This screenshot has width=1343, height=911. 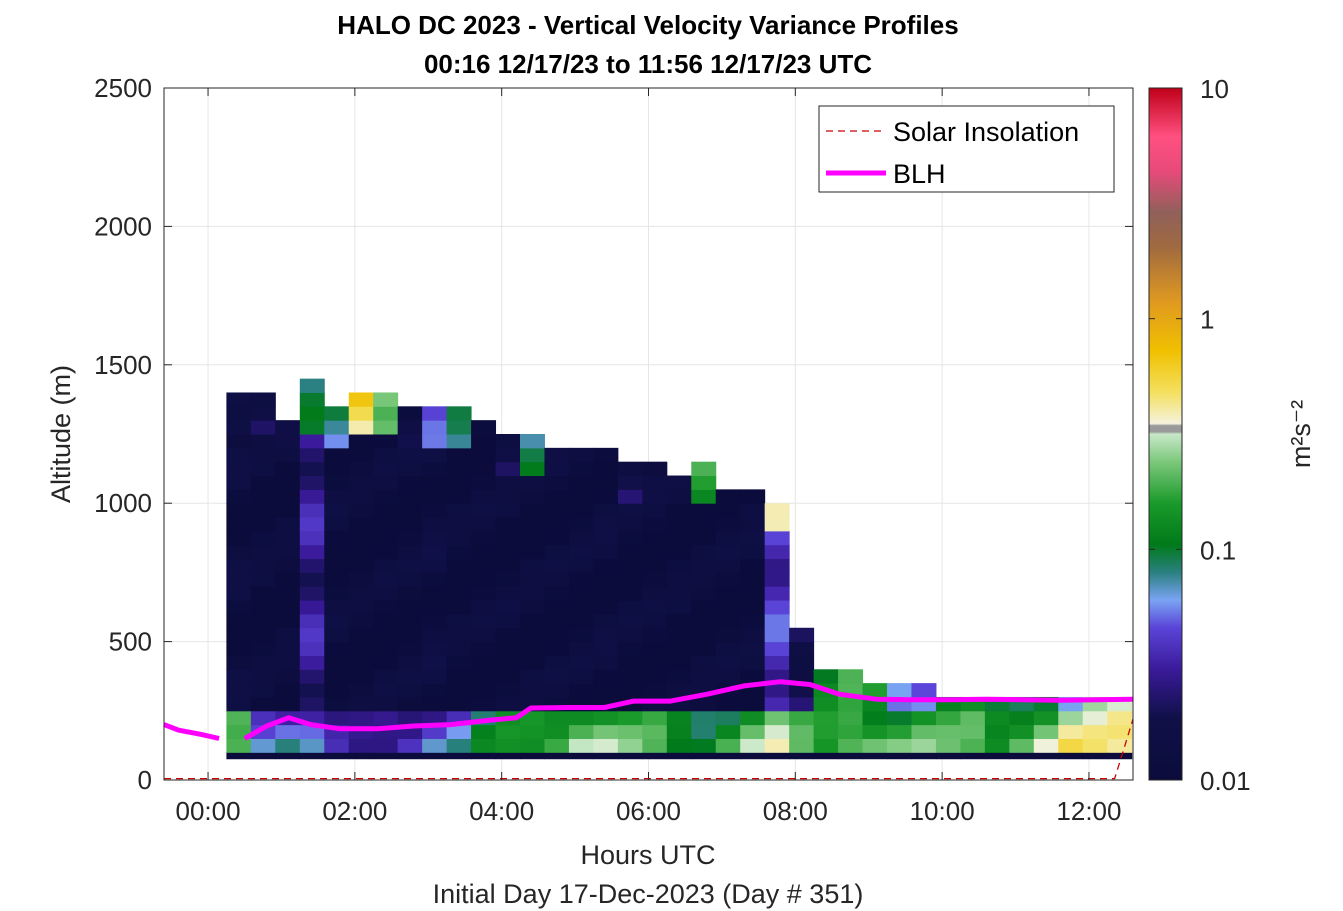 What do you see at coordinates (130, 642) in the screenshot?
I see `y-tick-label: 500` at bounding box center [130, 642].